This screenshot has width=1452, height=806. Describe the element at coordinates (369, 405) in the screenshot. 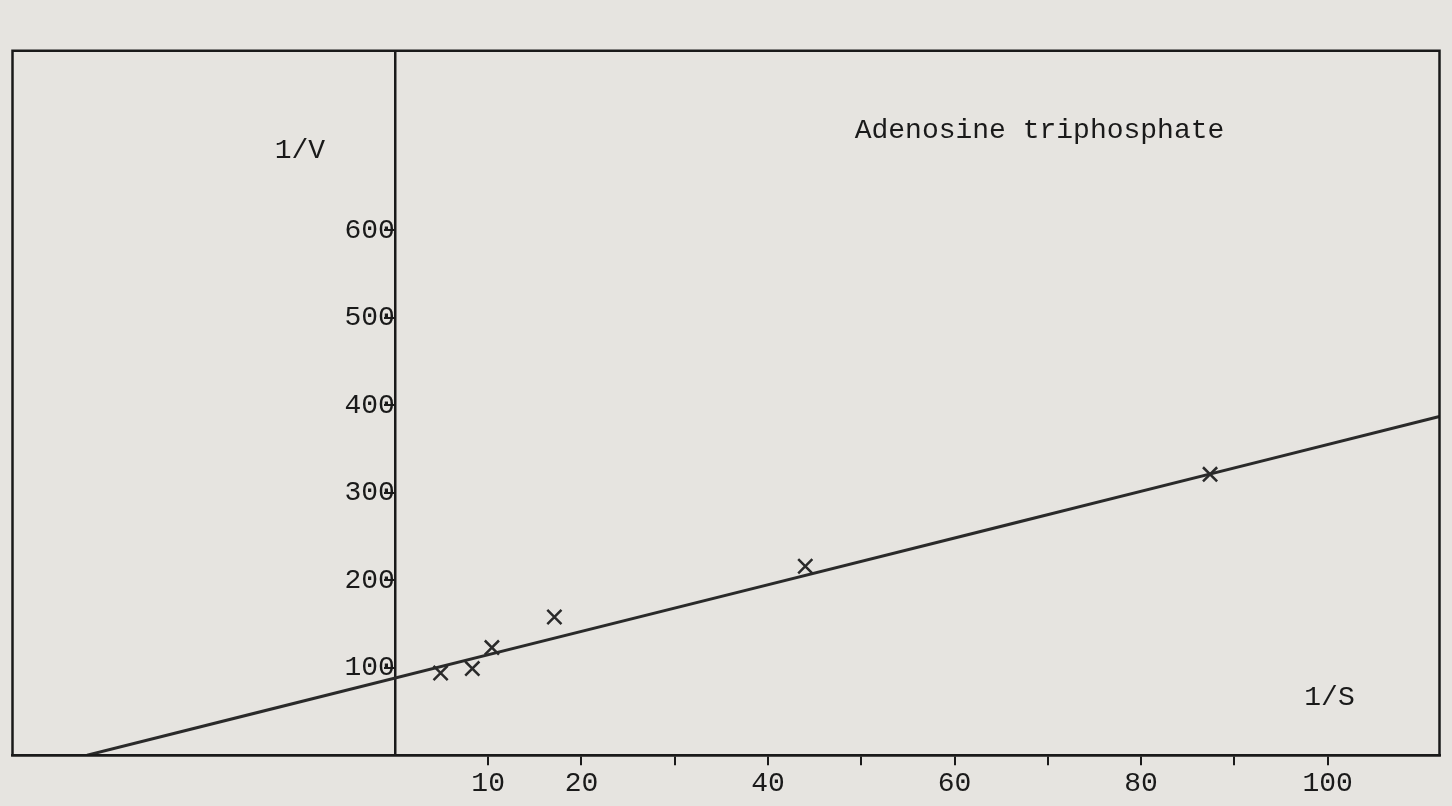

I see `y-tick-label: 400` at that location.